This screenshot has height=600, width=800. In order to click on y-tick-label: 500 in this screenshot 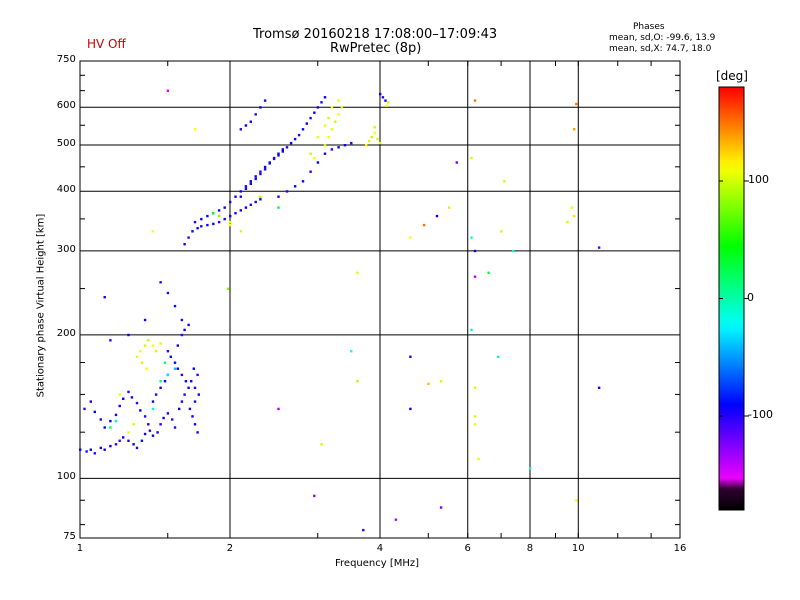, I will do `click(66, 143)`.